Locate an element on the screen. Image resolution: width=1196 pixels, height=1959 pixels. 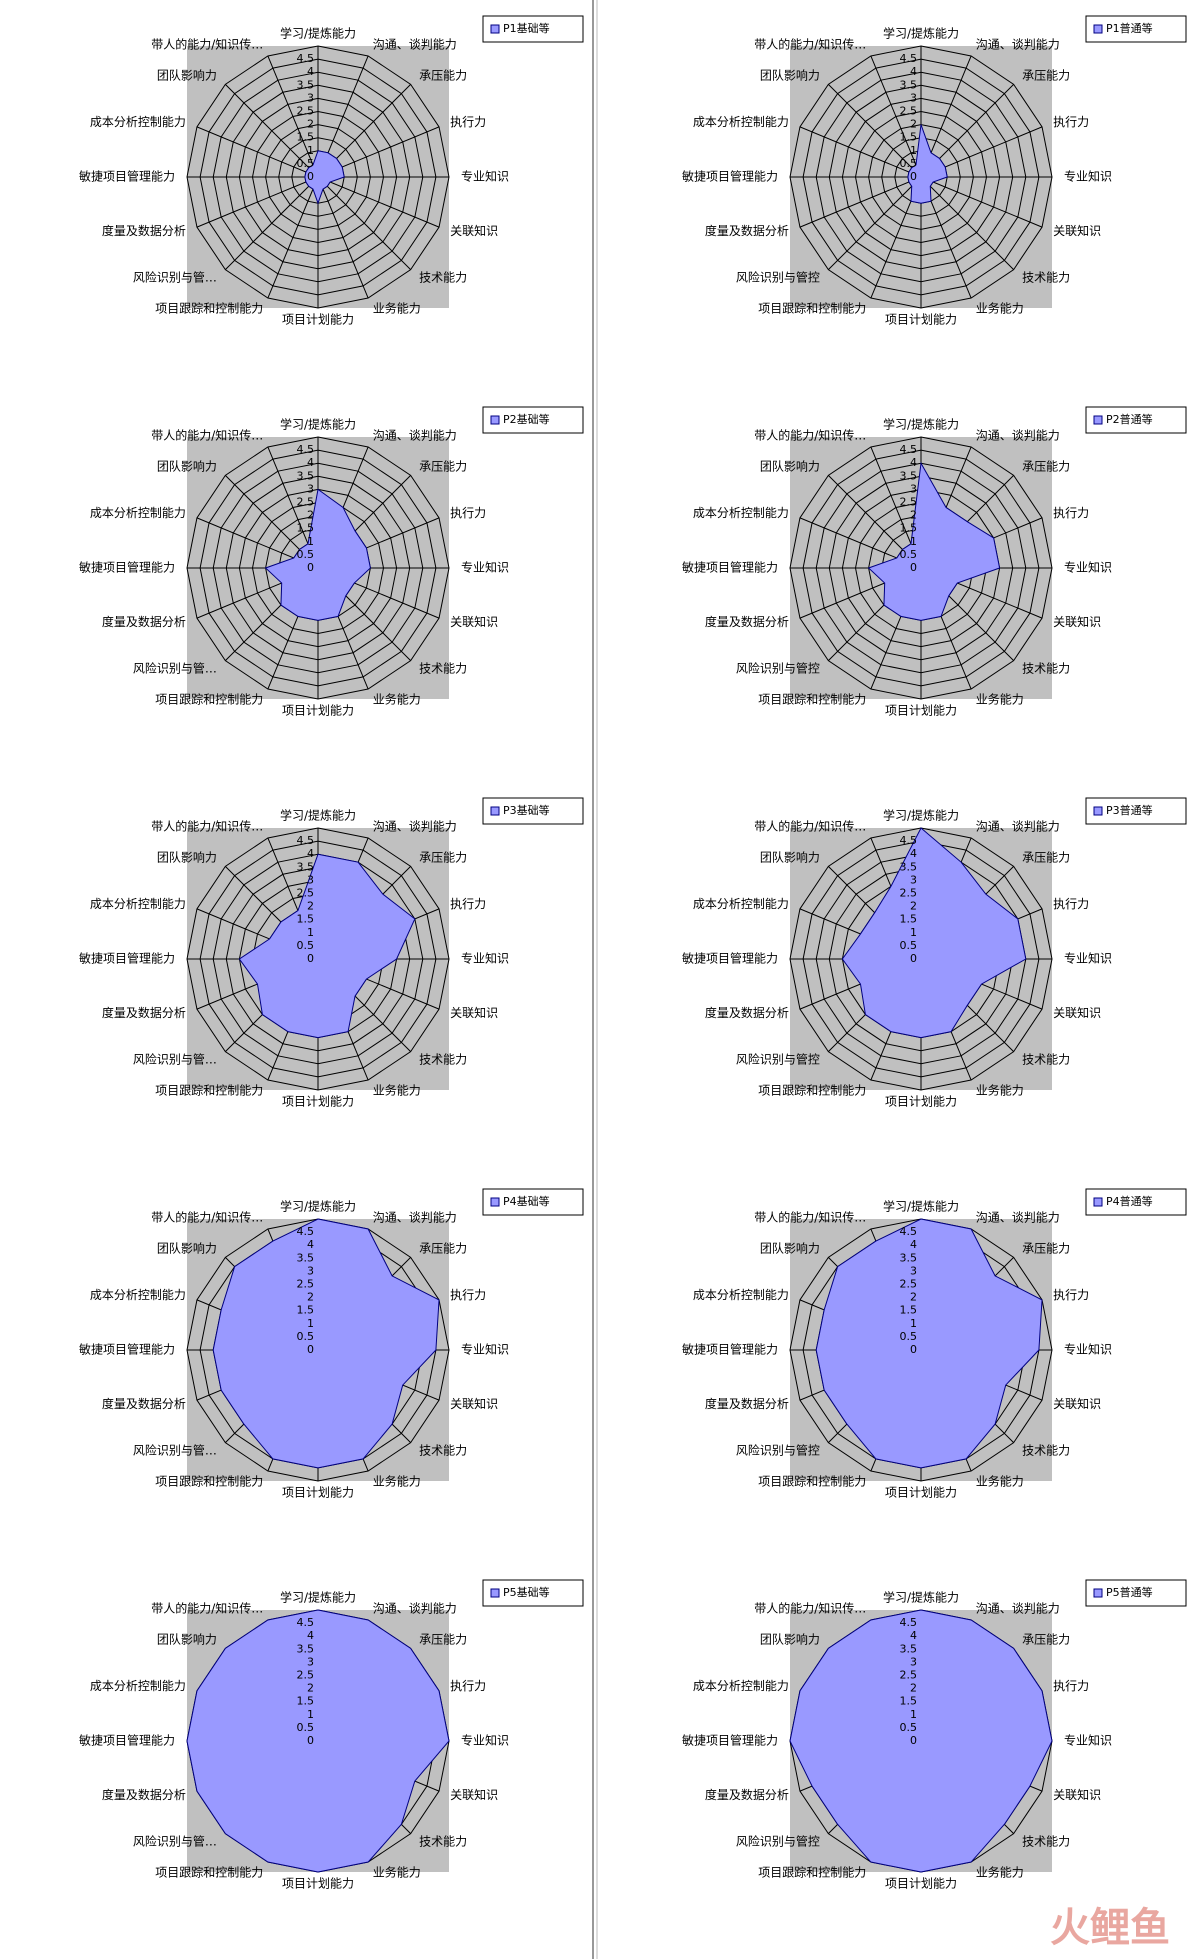
axis-label: 沟通、谈判能力 is located at coordinates (415, 44).